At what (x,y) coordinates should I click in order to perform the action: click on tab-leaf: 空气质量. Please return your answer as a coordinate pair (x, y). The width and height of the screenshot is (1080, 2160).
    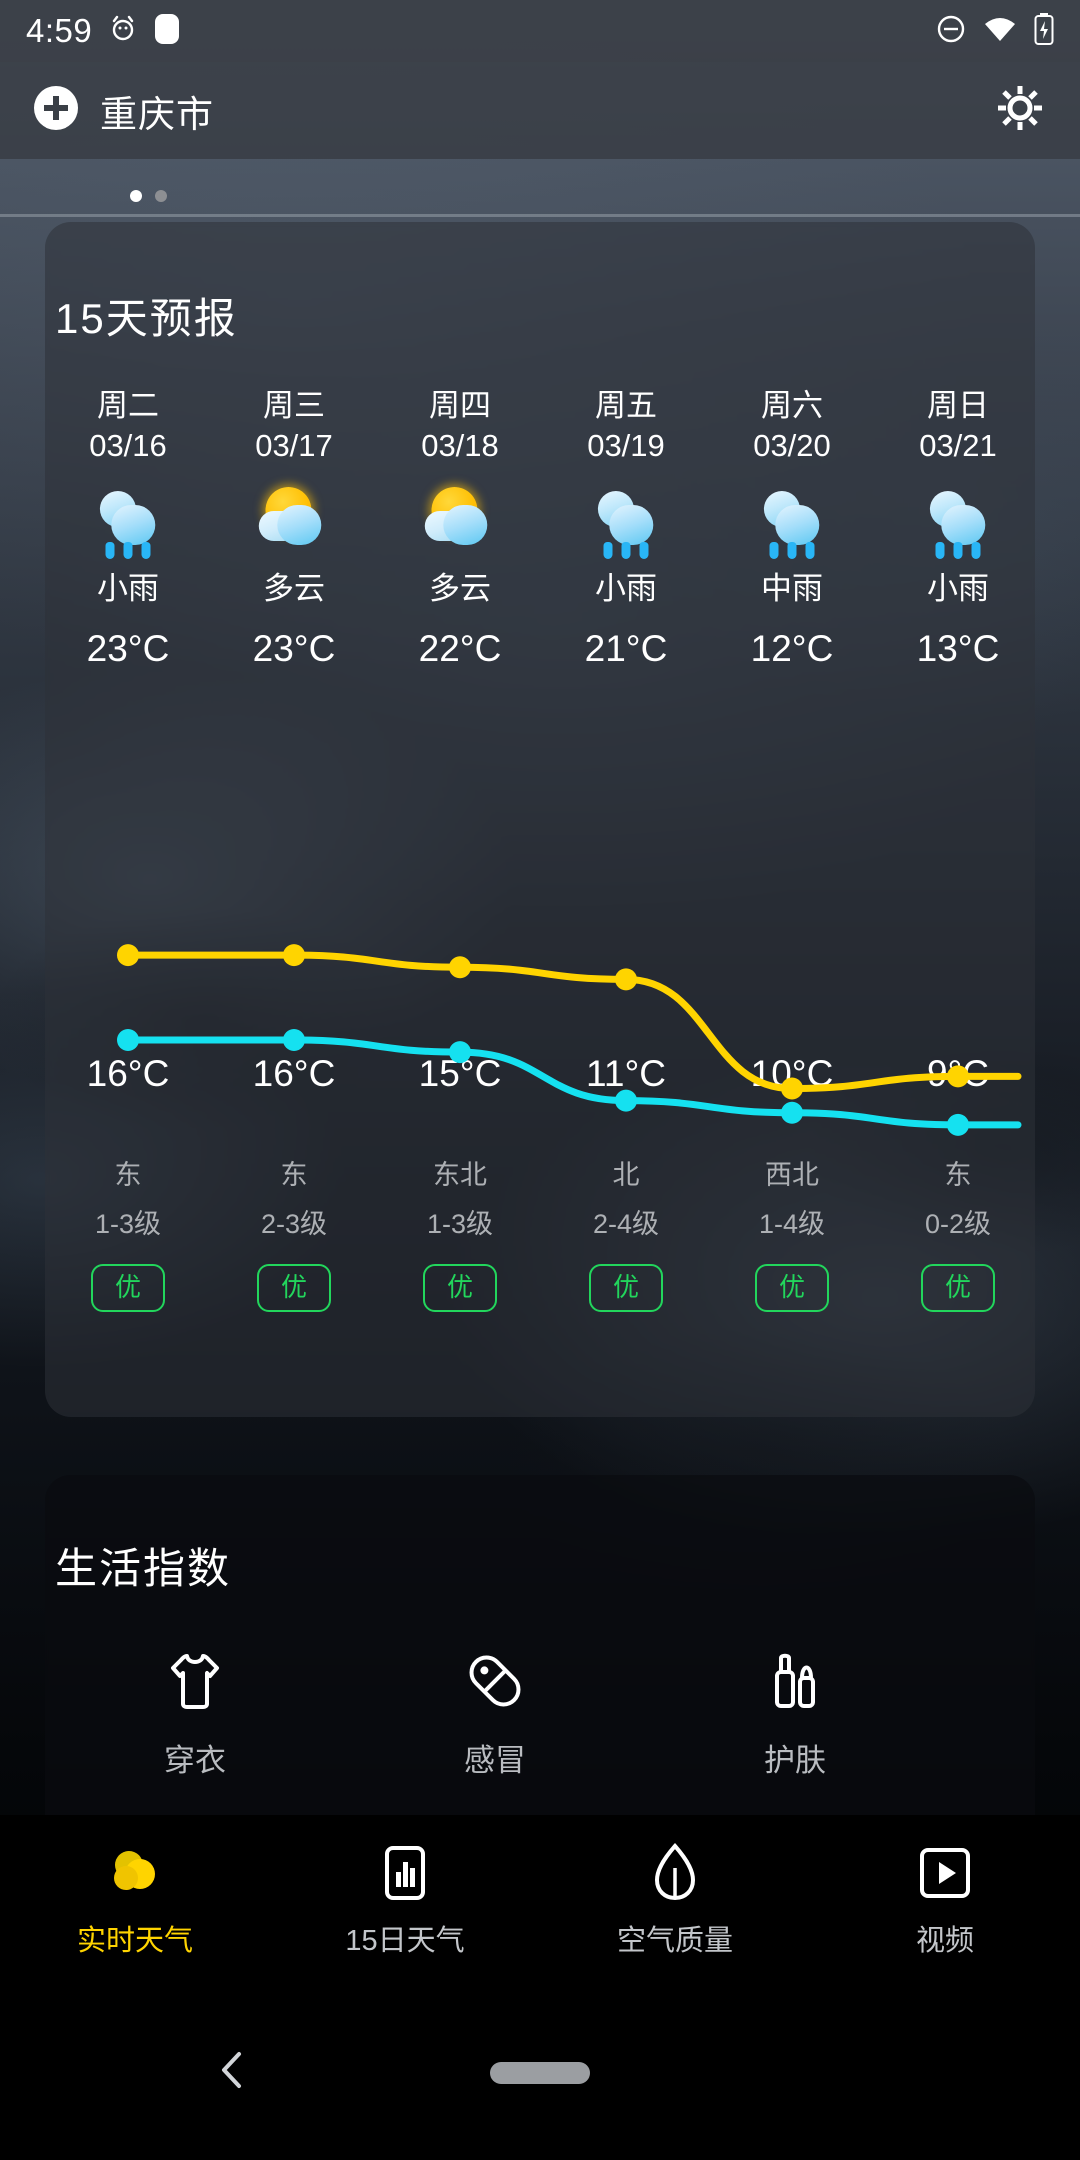
    Looking at the image, I should click on (675, 1900).